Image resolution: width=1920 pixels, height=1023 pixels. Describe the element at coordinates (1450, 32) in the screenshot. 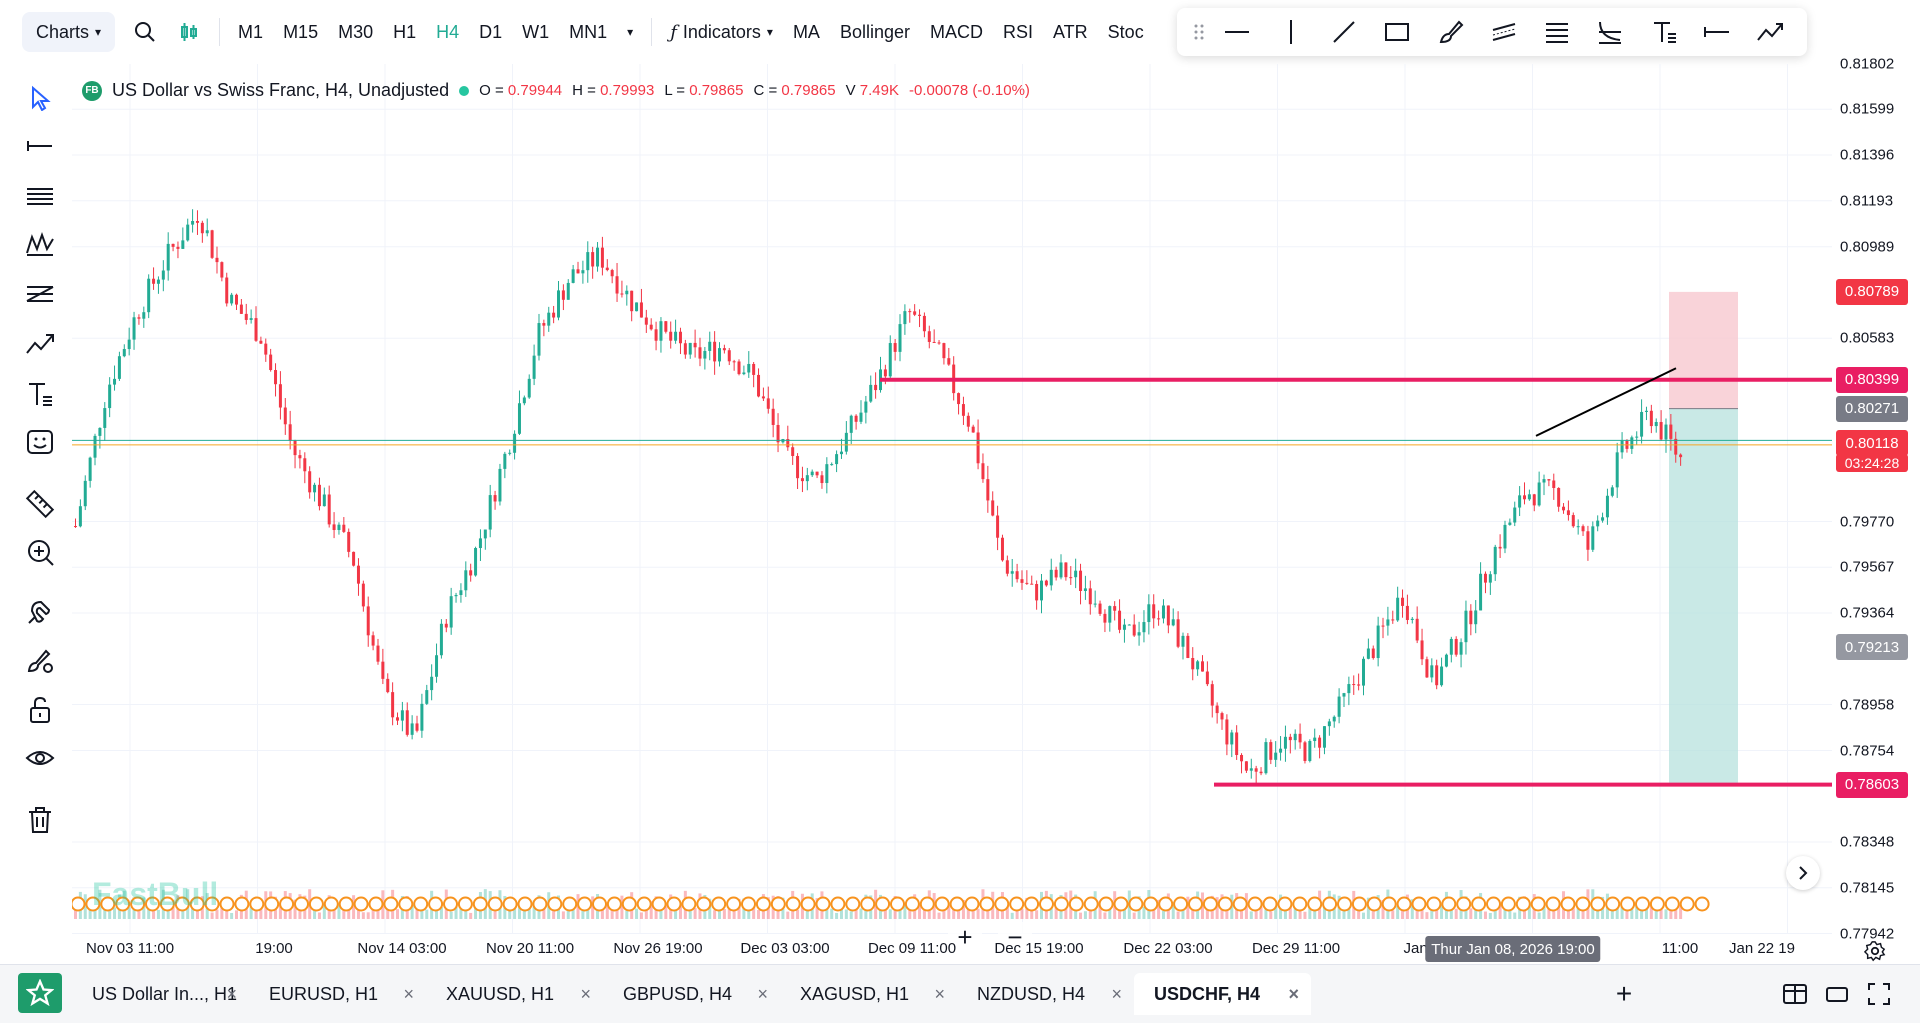

I see `brush-tool-icon` at that location.